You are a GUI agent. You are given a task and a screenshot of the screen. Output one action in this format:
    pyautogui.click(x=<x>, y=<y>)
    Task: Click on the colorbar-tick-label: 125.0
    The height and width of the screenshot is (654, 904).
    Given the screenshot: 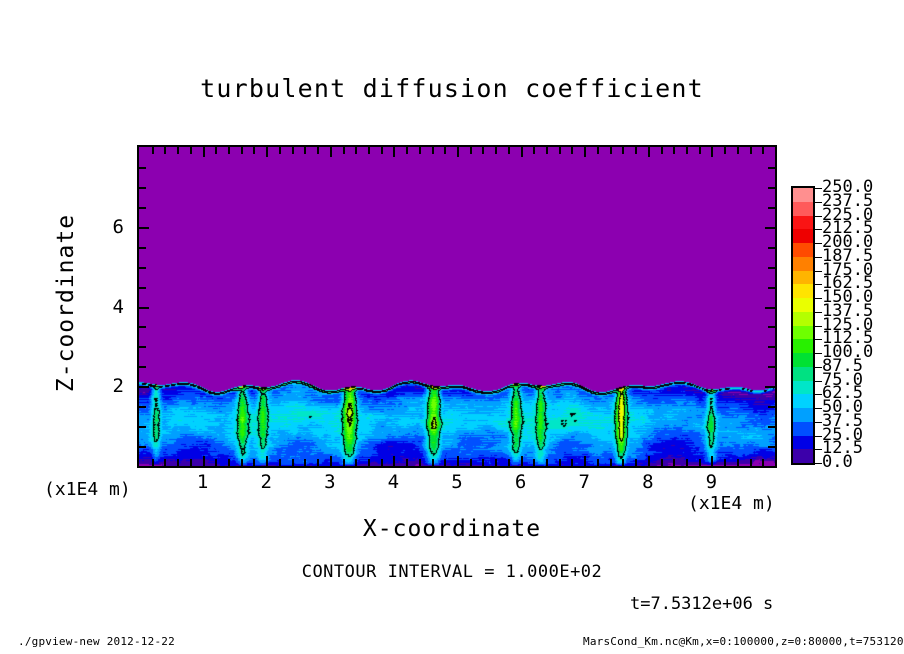 What is the action you would take?
    pyautogui.click(x=848, y=325)
    